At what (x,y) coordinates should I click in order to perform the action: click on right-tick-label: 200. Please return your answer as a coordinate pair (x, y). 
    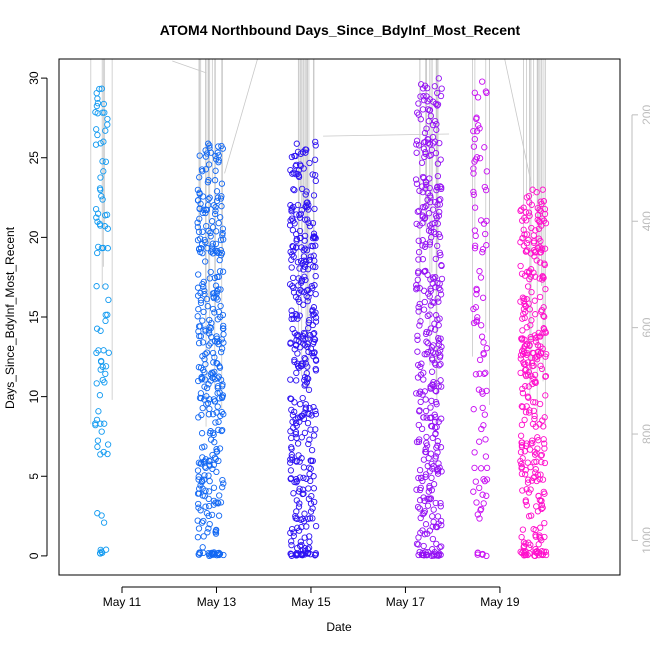
    Looking at the image, I should click on (645, 115).